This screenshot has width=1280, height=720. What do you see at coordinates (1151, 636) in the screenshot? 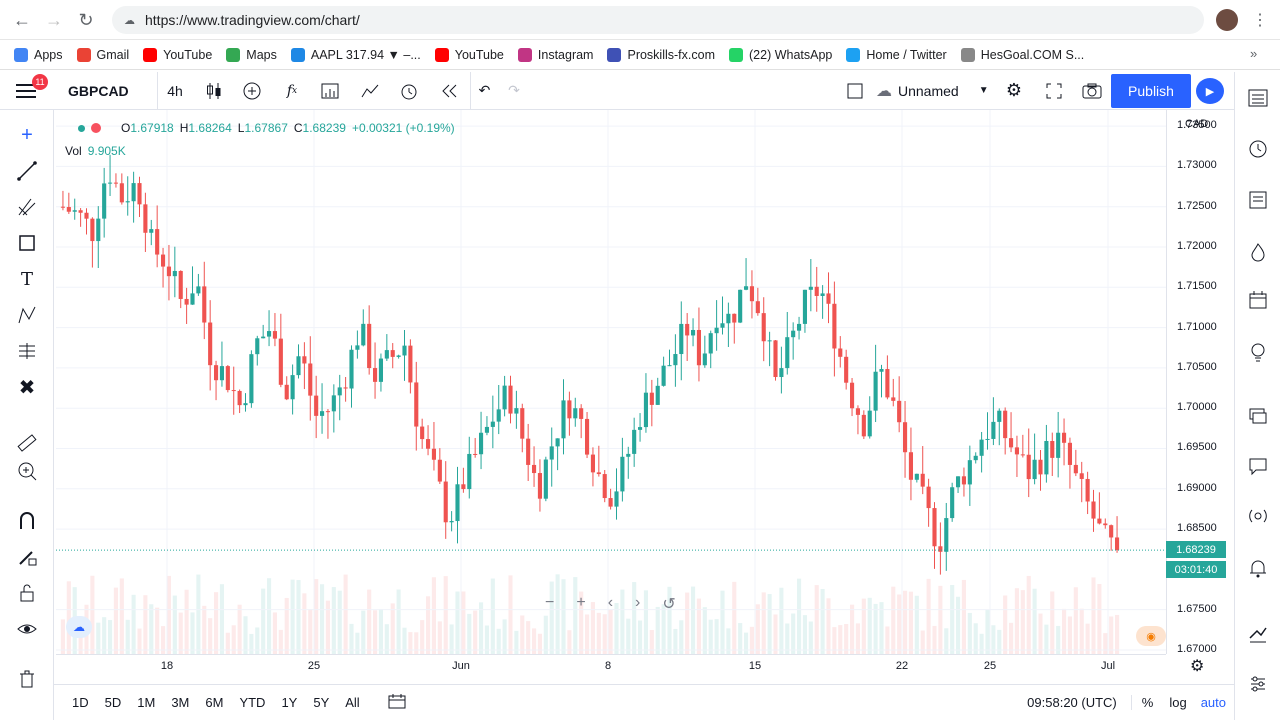
I see `events-flag-icon: ◉` at bounding box center [1151, 636].